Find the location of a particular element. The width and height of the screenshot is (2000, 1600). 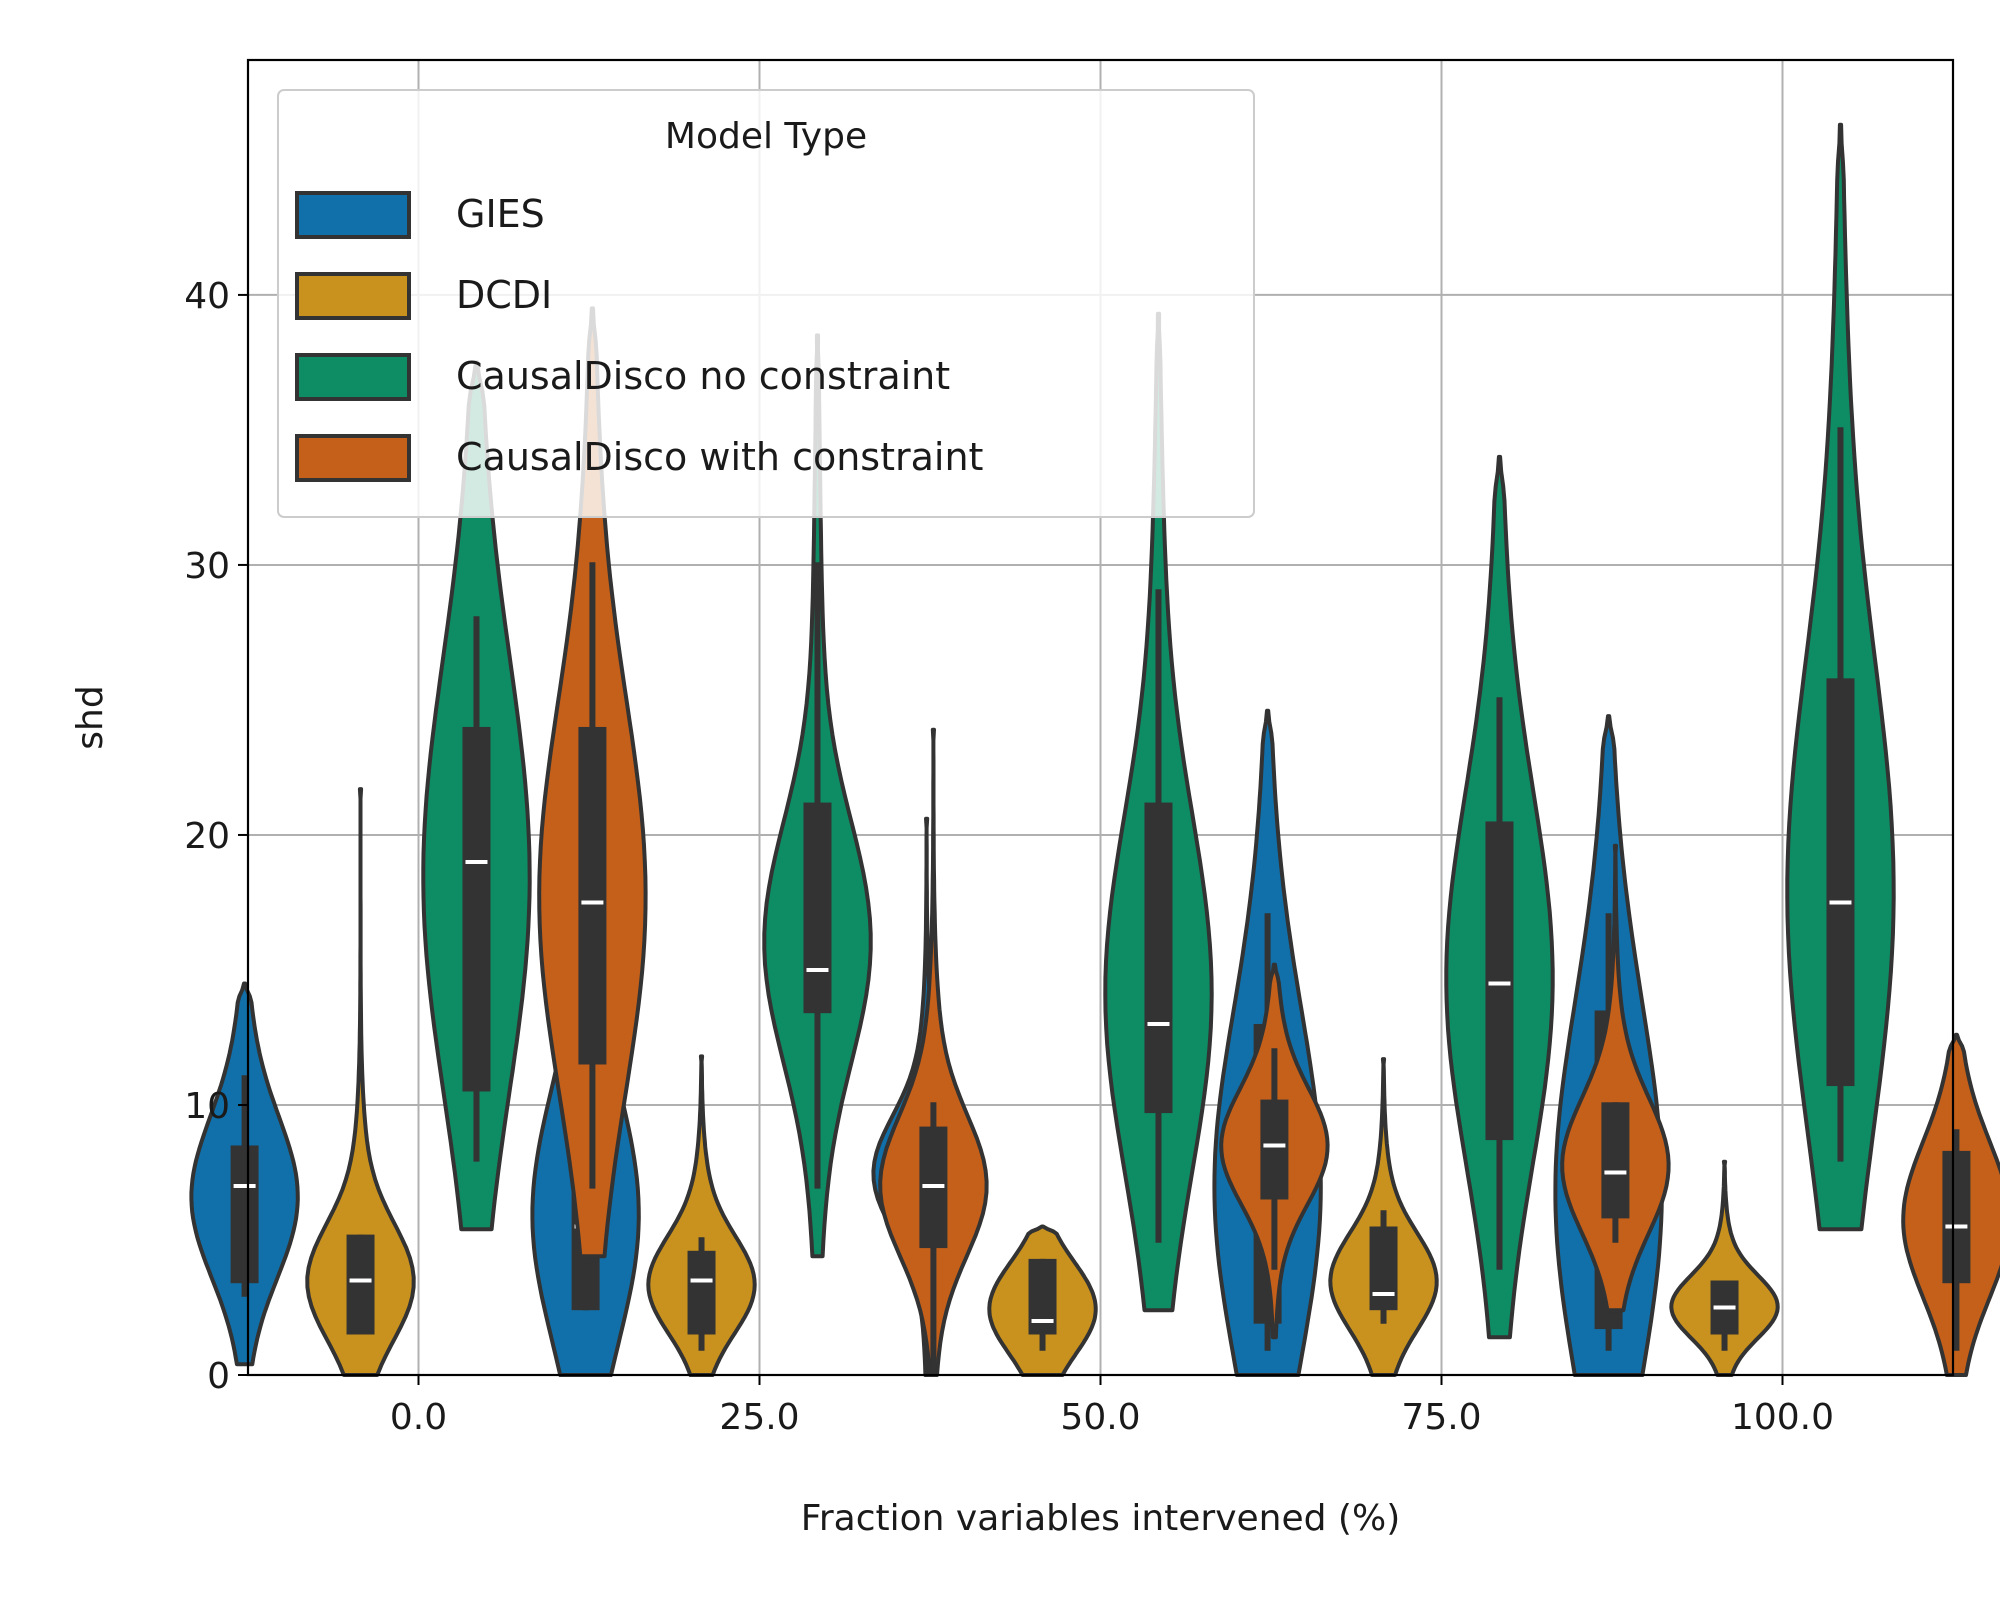

legend-title: Model Type is located at coordinates (766, 136).